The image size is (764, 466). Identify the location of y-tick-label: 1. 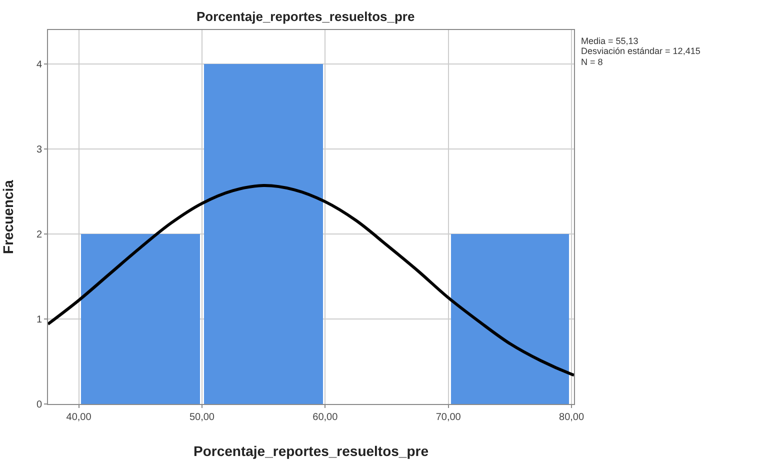
(39, 320).